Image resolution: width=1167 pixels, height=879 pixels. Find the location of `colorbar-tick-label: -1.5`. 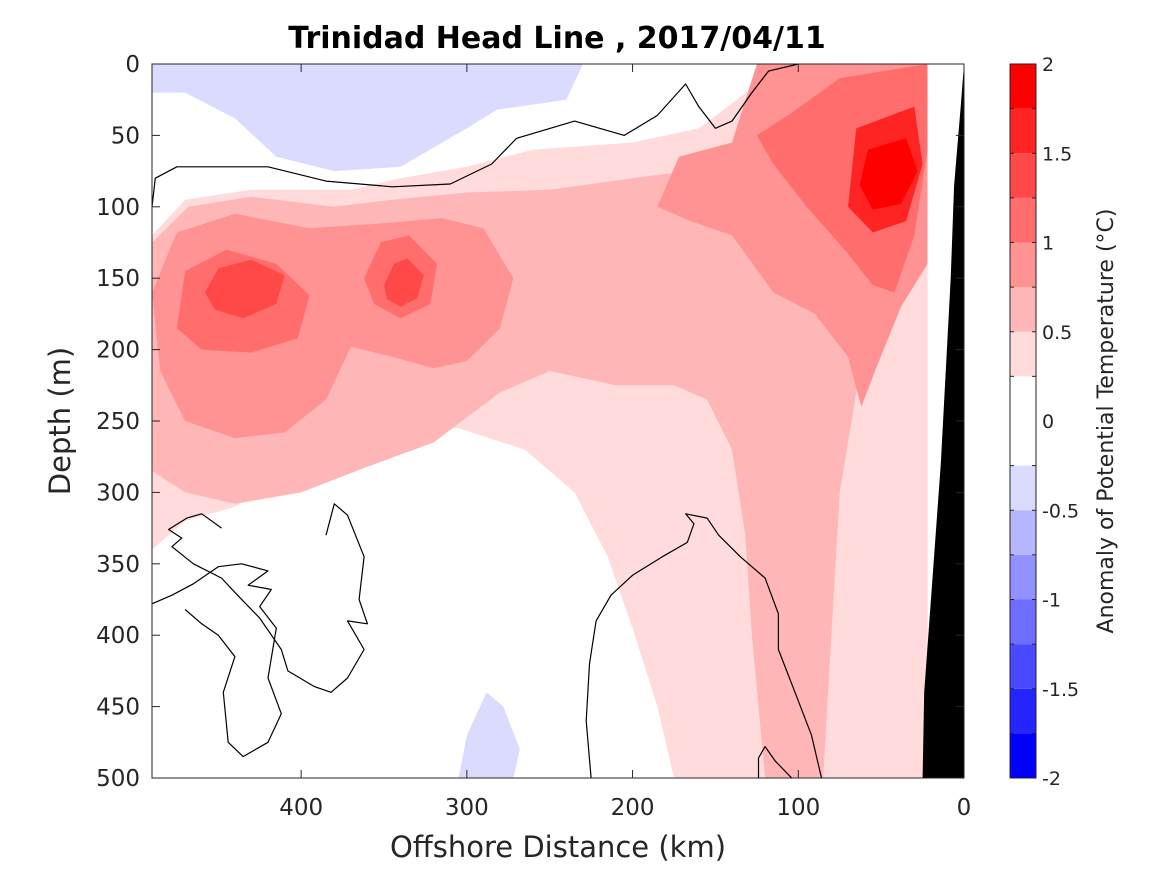

colorbar-tick-label: -1.5 is located at coordinates (1060, 690).